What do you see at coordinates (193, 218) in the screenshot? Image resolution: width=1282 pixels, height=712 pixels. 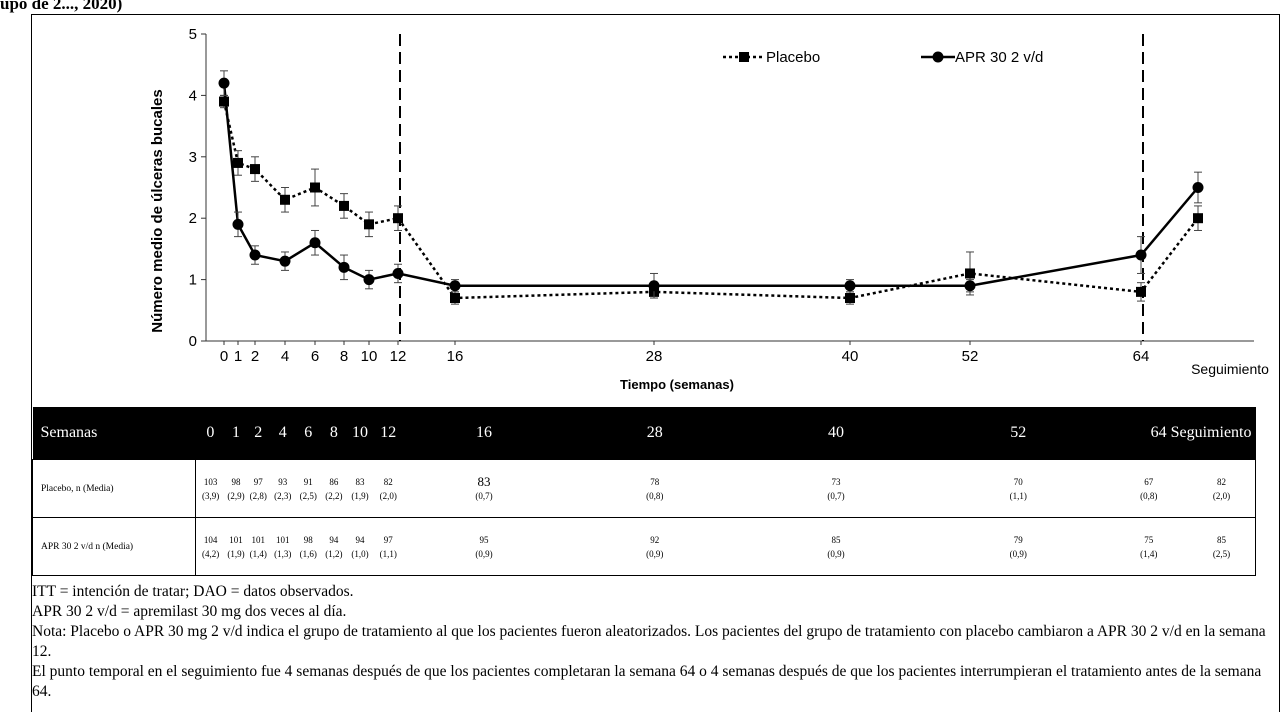 I see `y-tick-label: 2` at bounding box center [193, 218].